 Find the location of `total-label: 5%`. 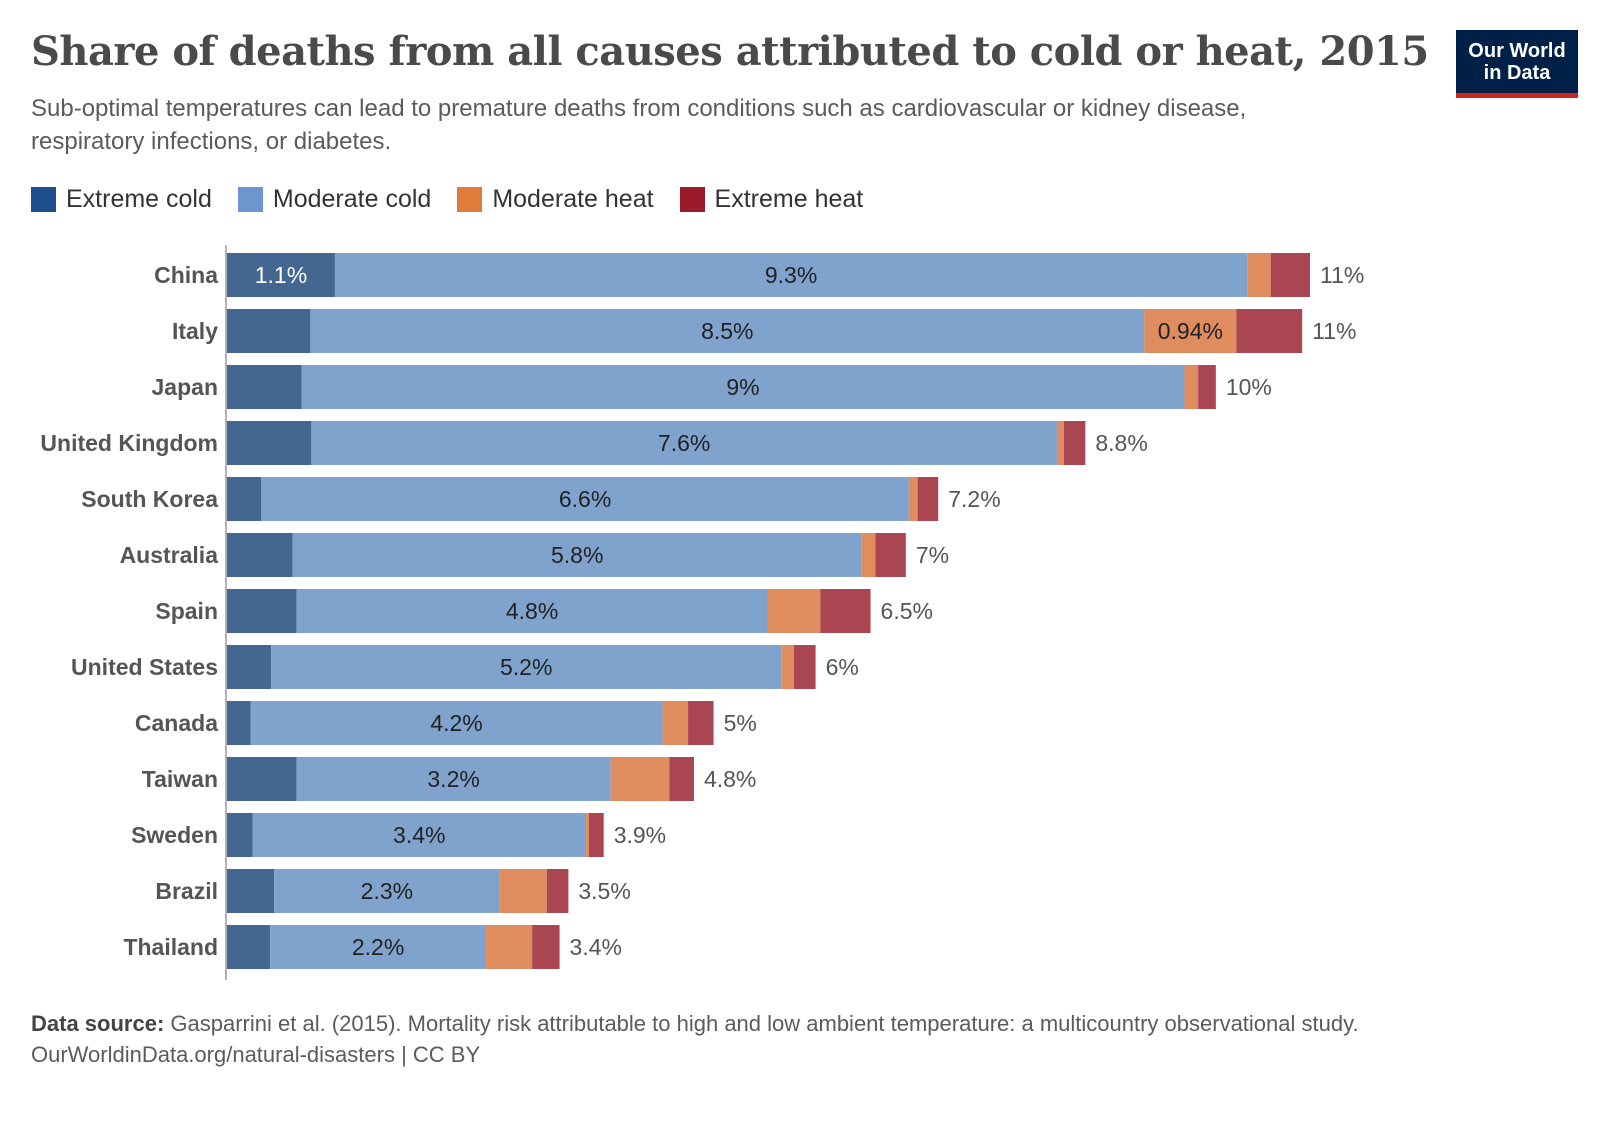

total-label: 5% is located at coordinates (740, 723).